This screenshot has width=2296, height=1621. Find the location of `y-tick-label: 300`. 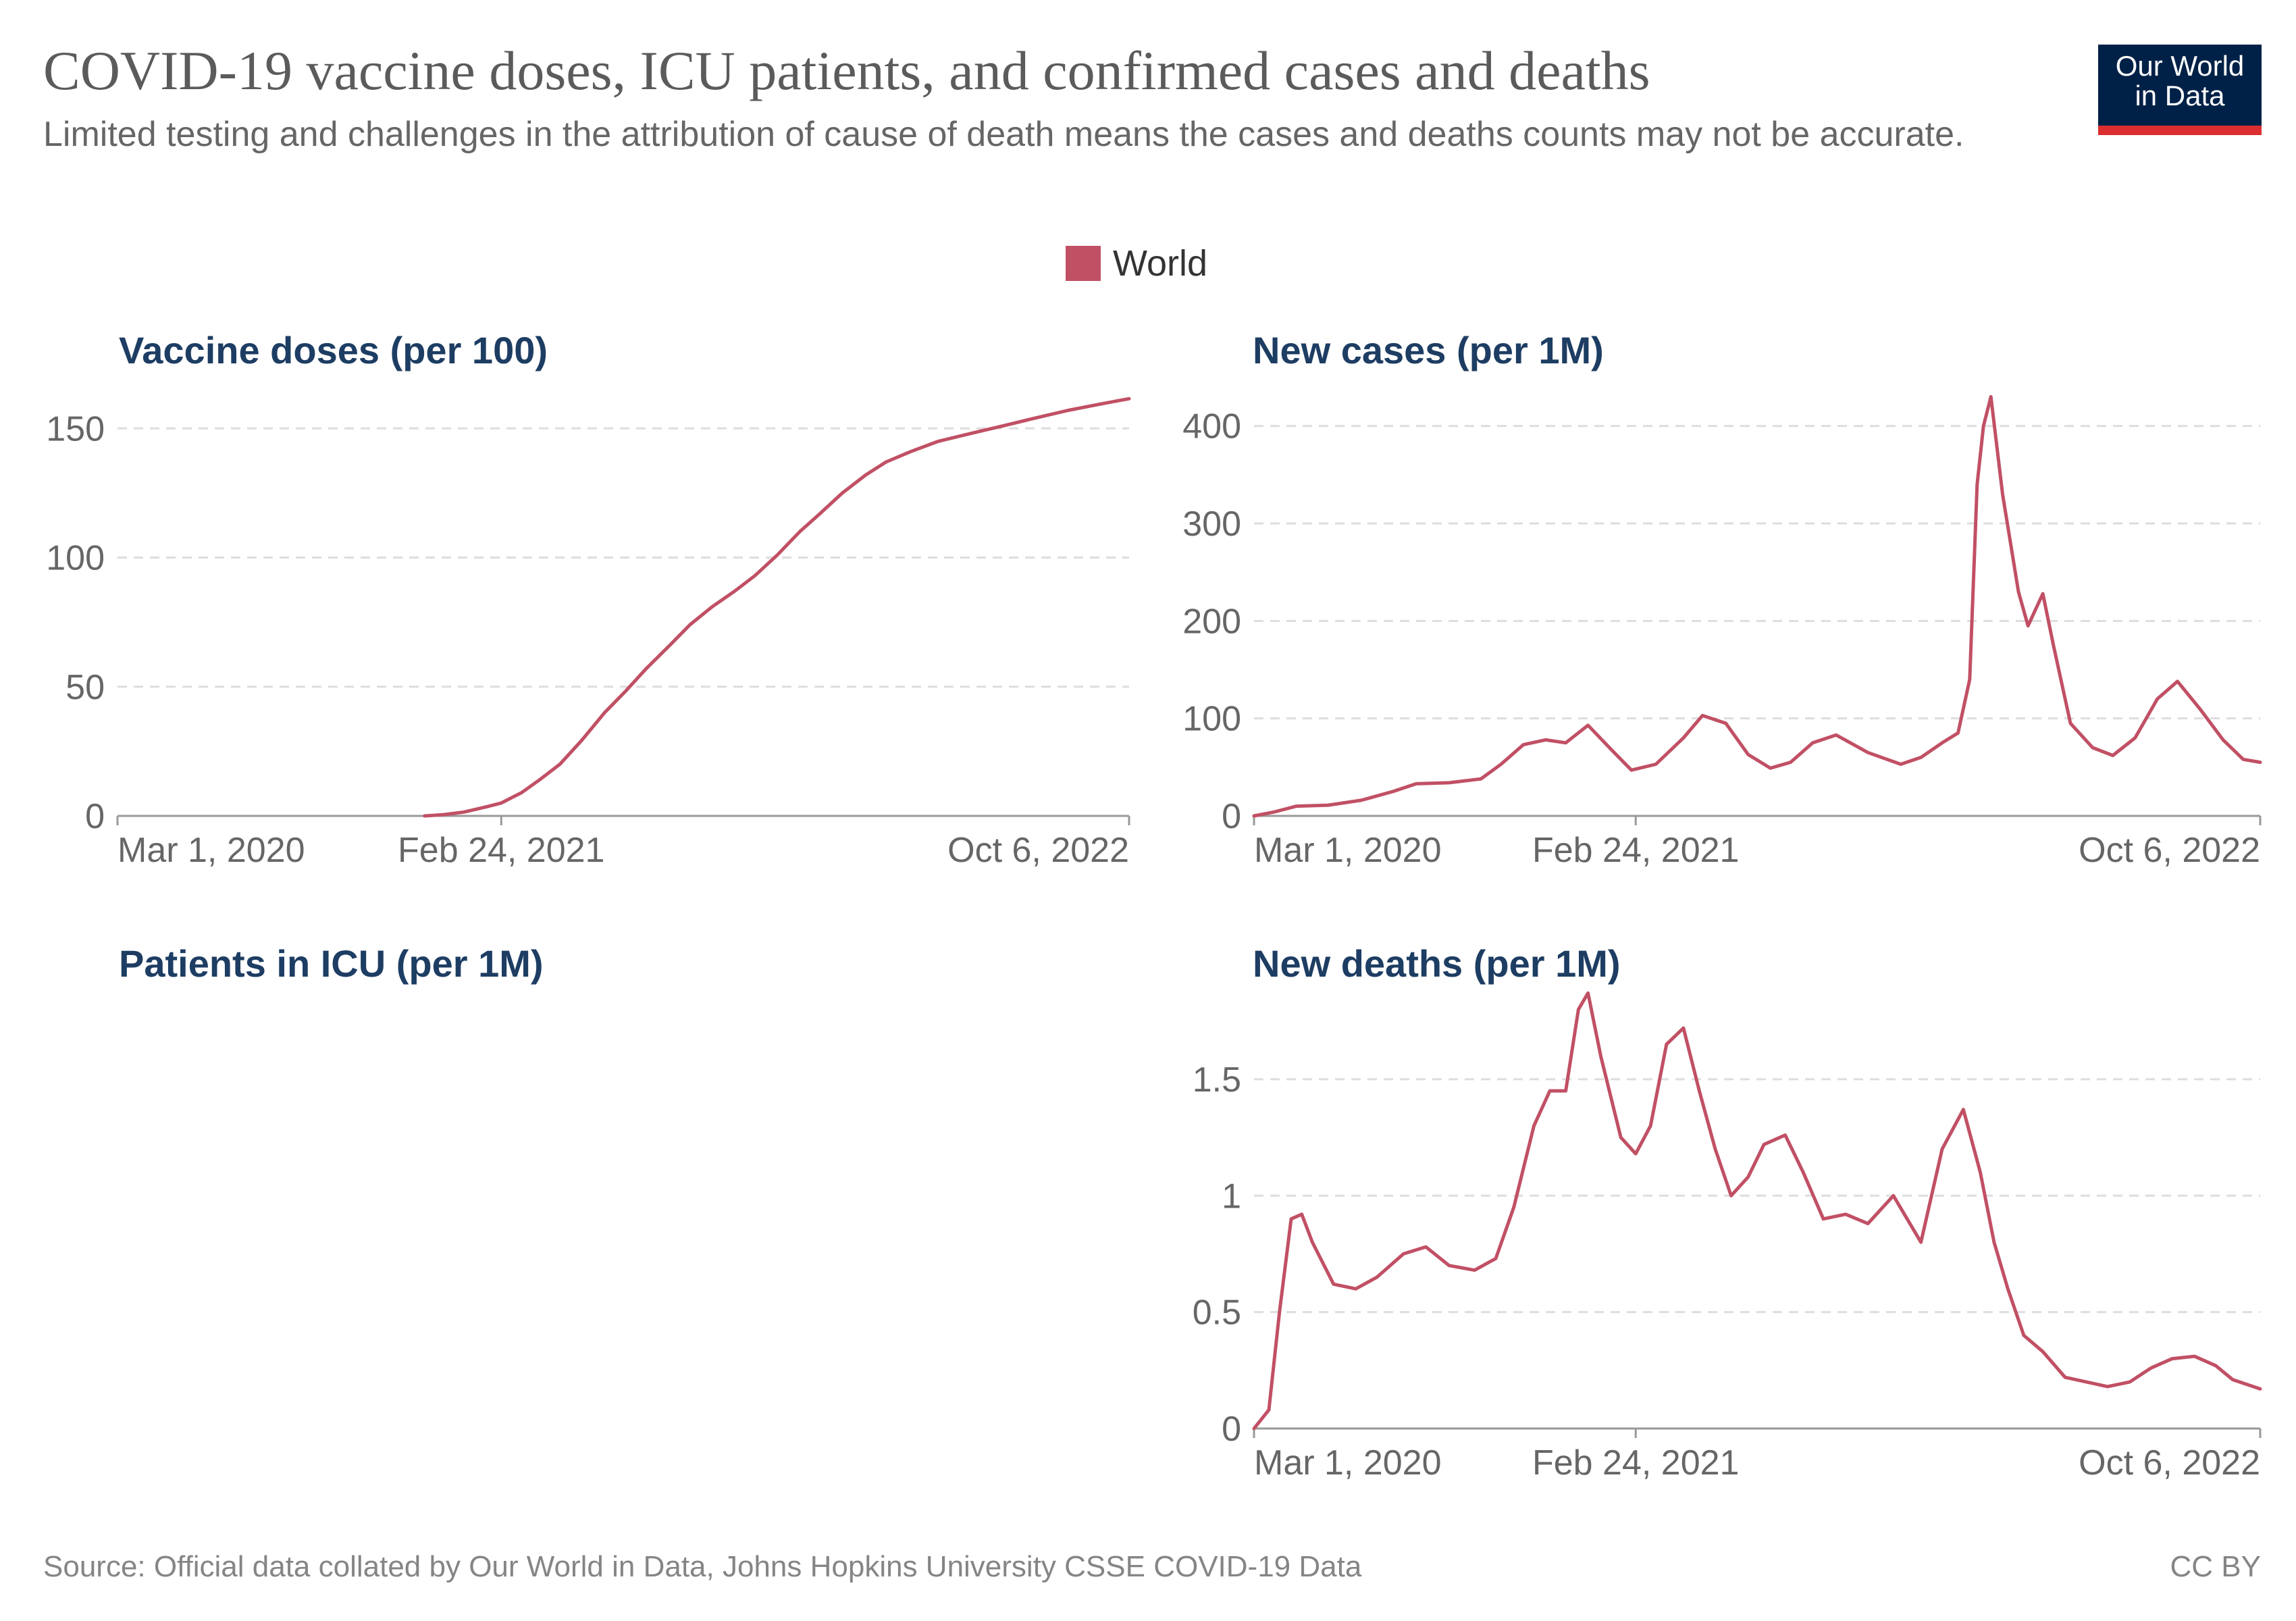

y-tick-label: 300 is located at coordinates (1211, 524).